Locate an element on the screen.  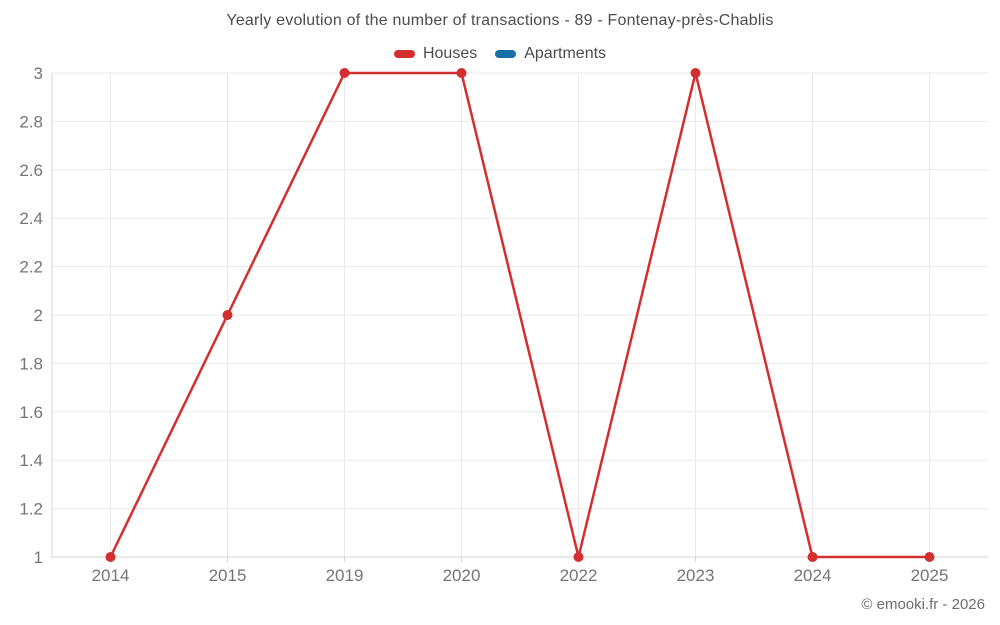
copyright-note: © emooki.fr - 2026 is located at coordinates (923, 604).